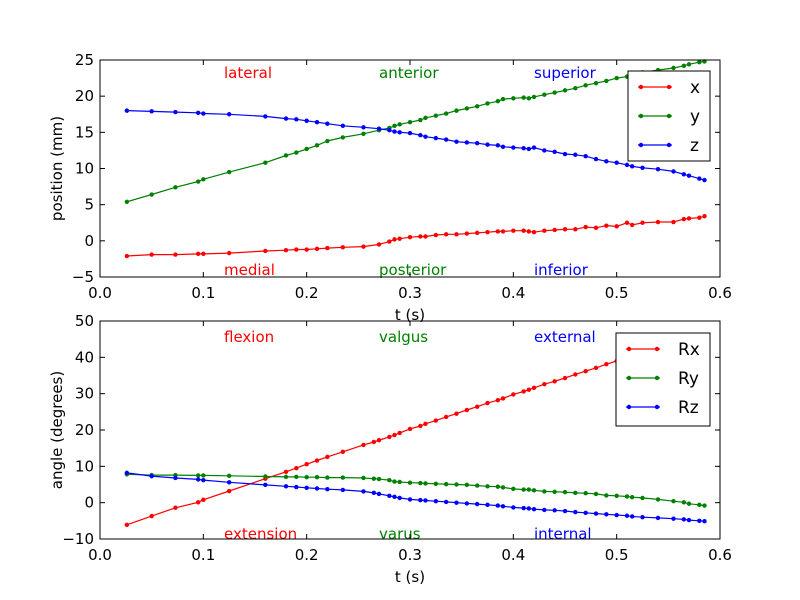  Describe the element at coordinates (100, 555) in the screenshot. I see `x-tick-label: 0.0` at that location.